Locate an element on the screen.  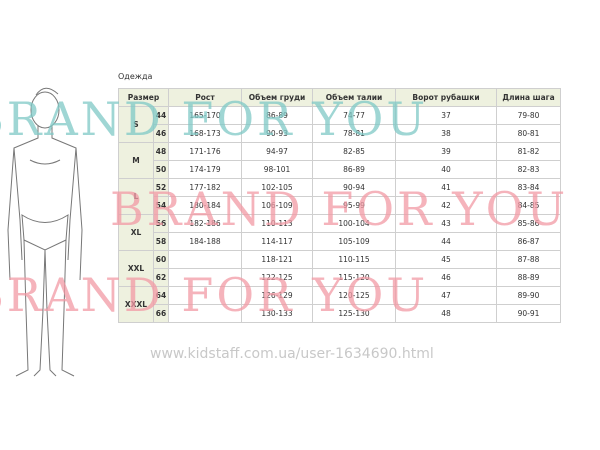
collar-cell: 48 is located at coordinates (446, 313).